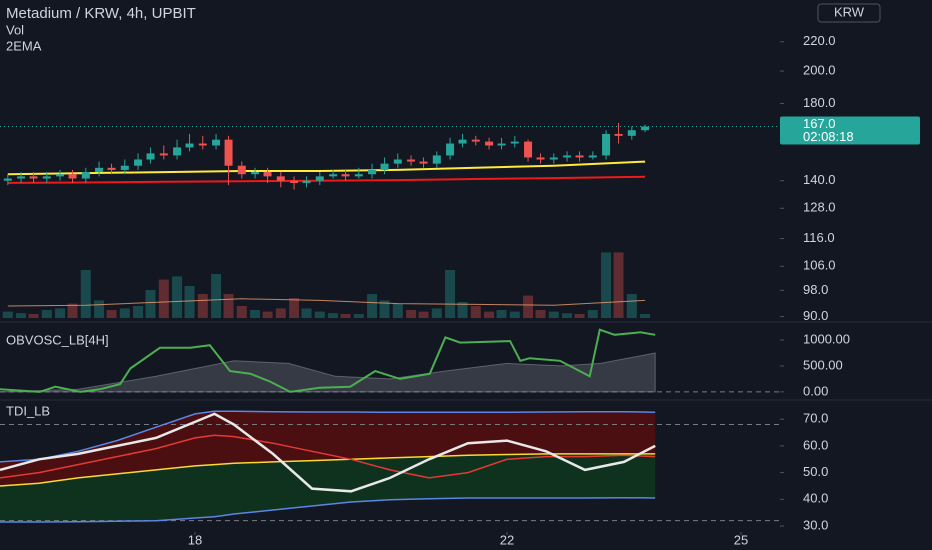 The image size is (932, 550). What do you see at coordinates (819, 123) in the screenshot?
I see `price-tag-label: 167.0` at bounding box center [819, 123].